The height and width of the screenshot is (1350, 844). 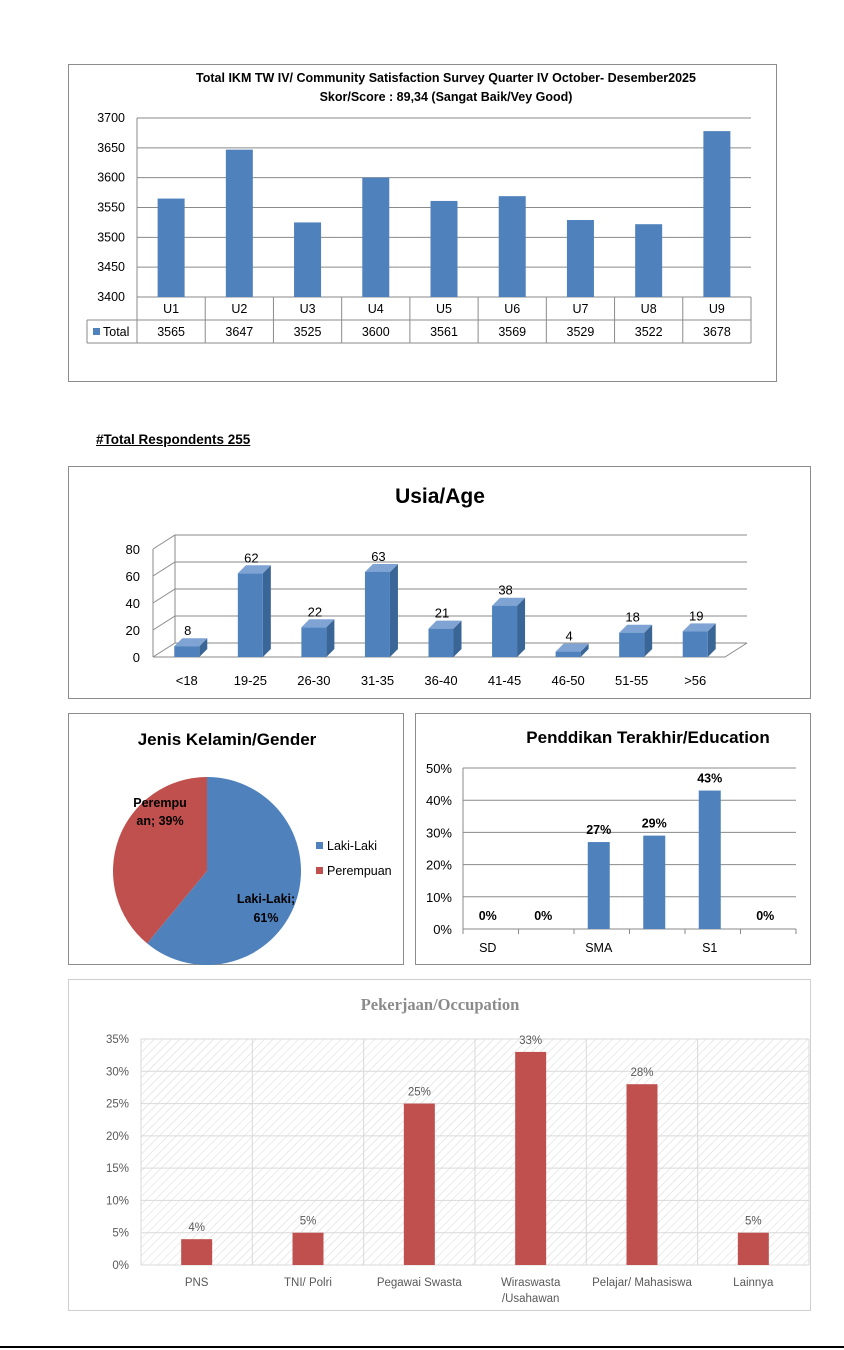 What do you see at coordinates (239, 223) in the screenshot?
I see `bar-U2` at bounding box center [239, 223].